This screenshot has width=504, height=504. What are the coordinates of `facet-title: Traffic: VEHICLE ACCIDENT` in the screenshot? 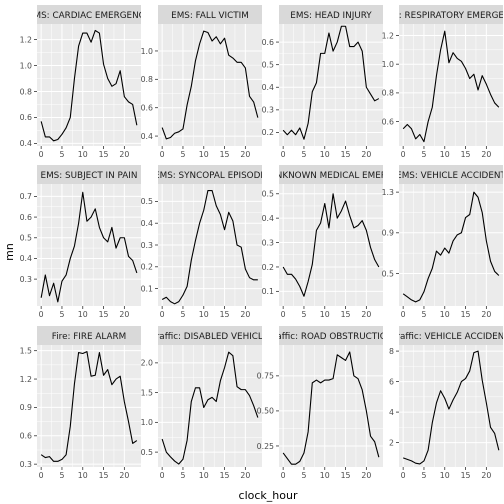 It's located at (447, 337).